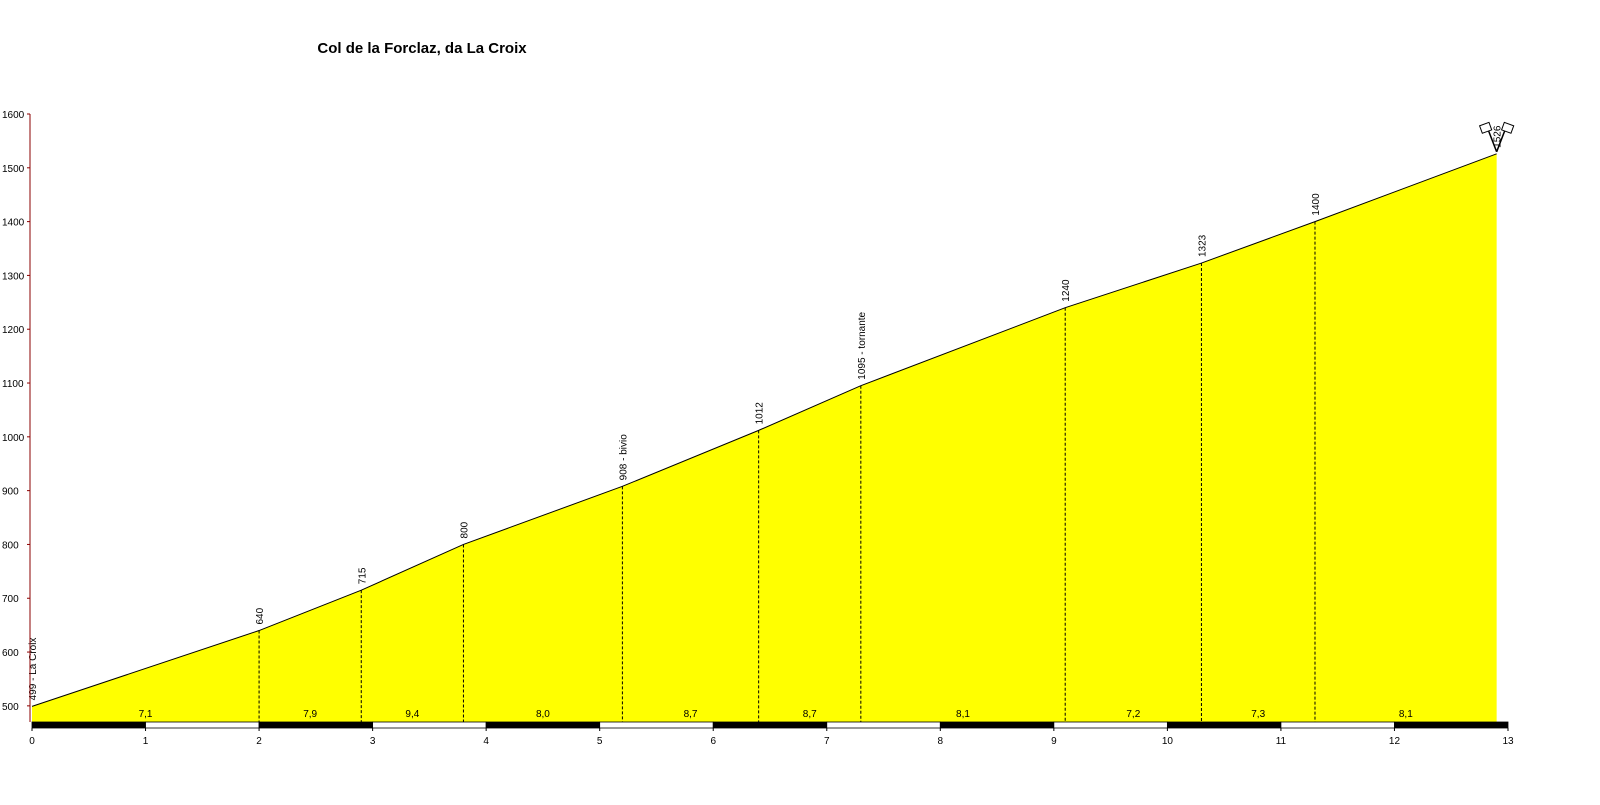  What do you see at coordinates (373, 741) in the screenshot?
I see `x-tick-label: 3` at bounding box center [373, 741].